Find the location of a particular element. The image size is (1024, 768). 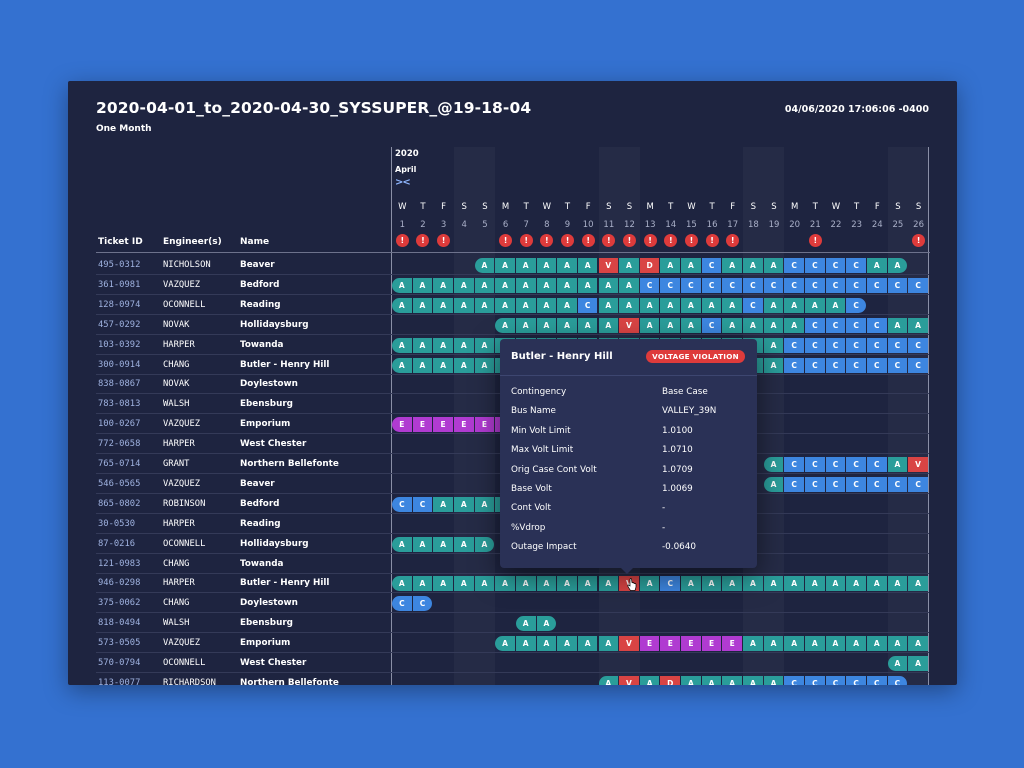

ticket-id: 457-0292 is located at coordinates (119, 324).